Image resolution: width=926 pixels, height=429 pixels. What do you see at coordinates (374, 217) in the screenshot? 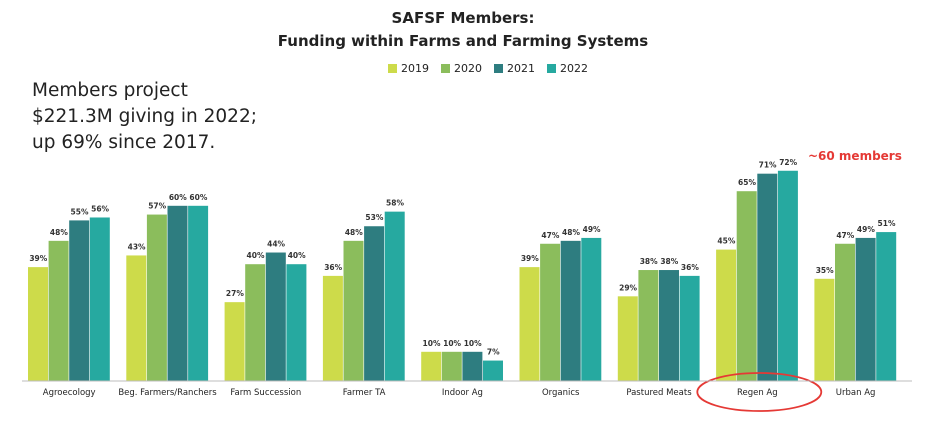
I see `data-label: 53%` at bounding box center [374, 217].